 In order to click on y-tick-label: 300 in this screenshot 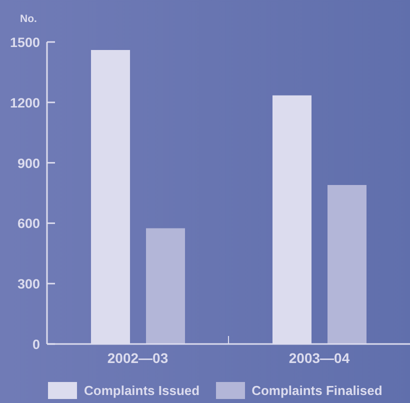, I will do `click(28, 284)`.